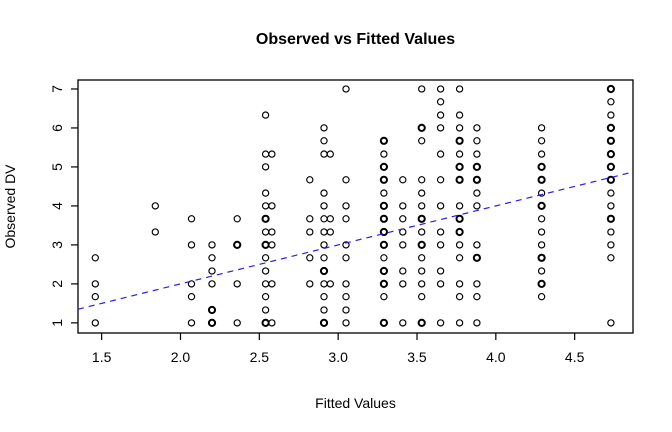 The height and width of the screenshot is (432, 672). I want to click on x-tick-label: 3.0, so click(338, 357).